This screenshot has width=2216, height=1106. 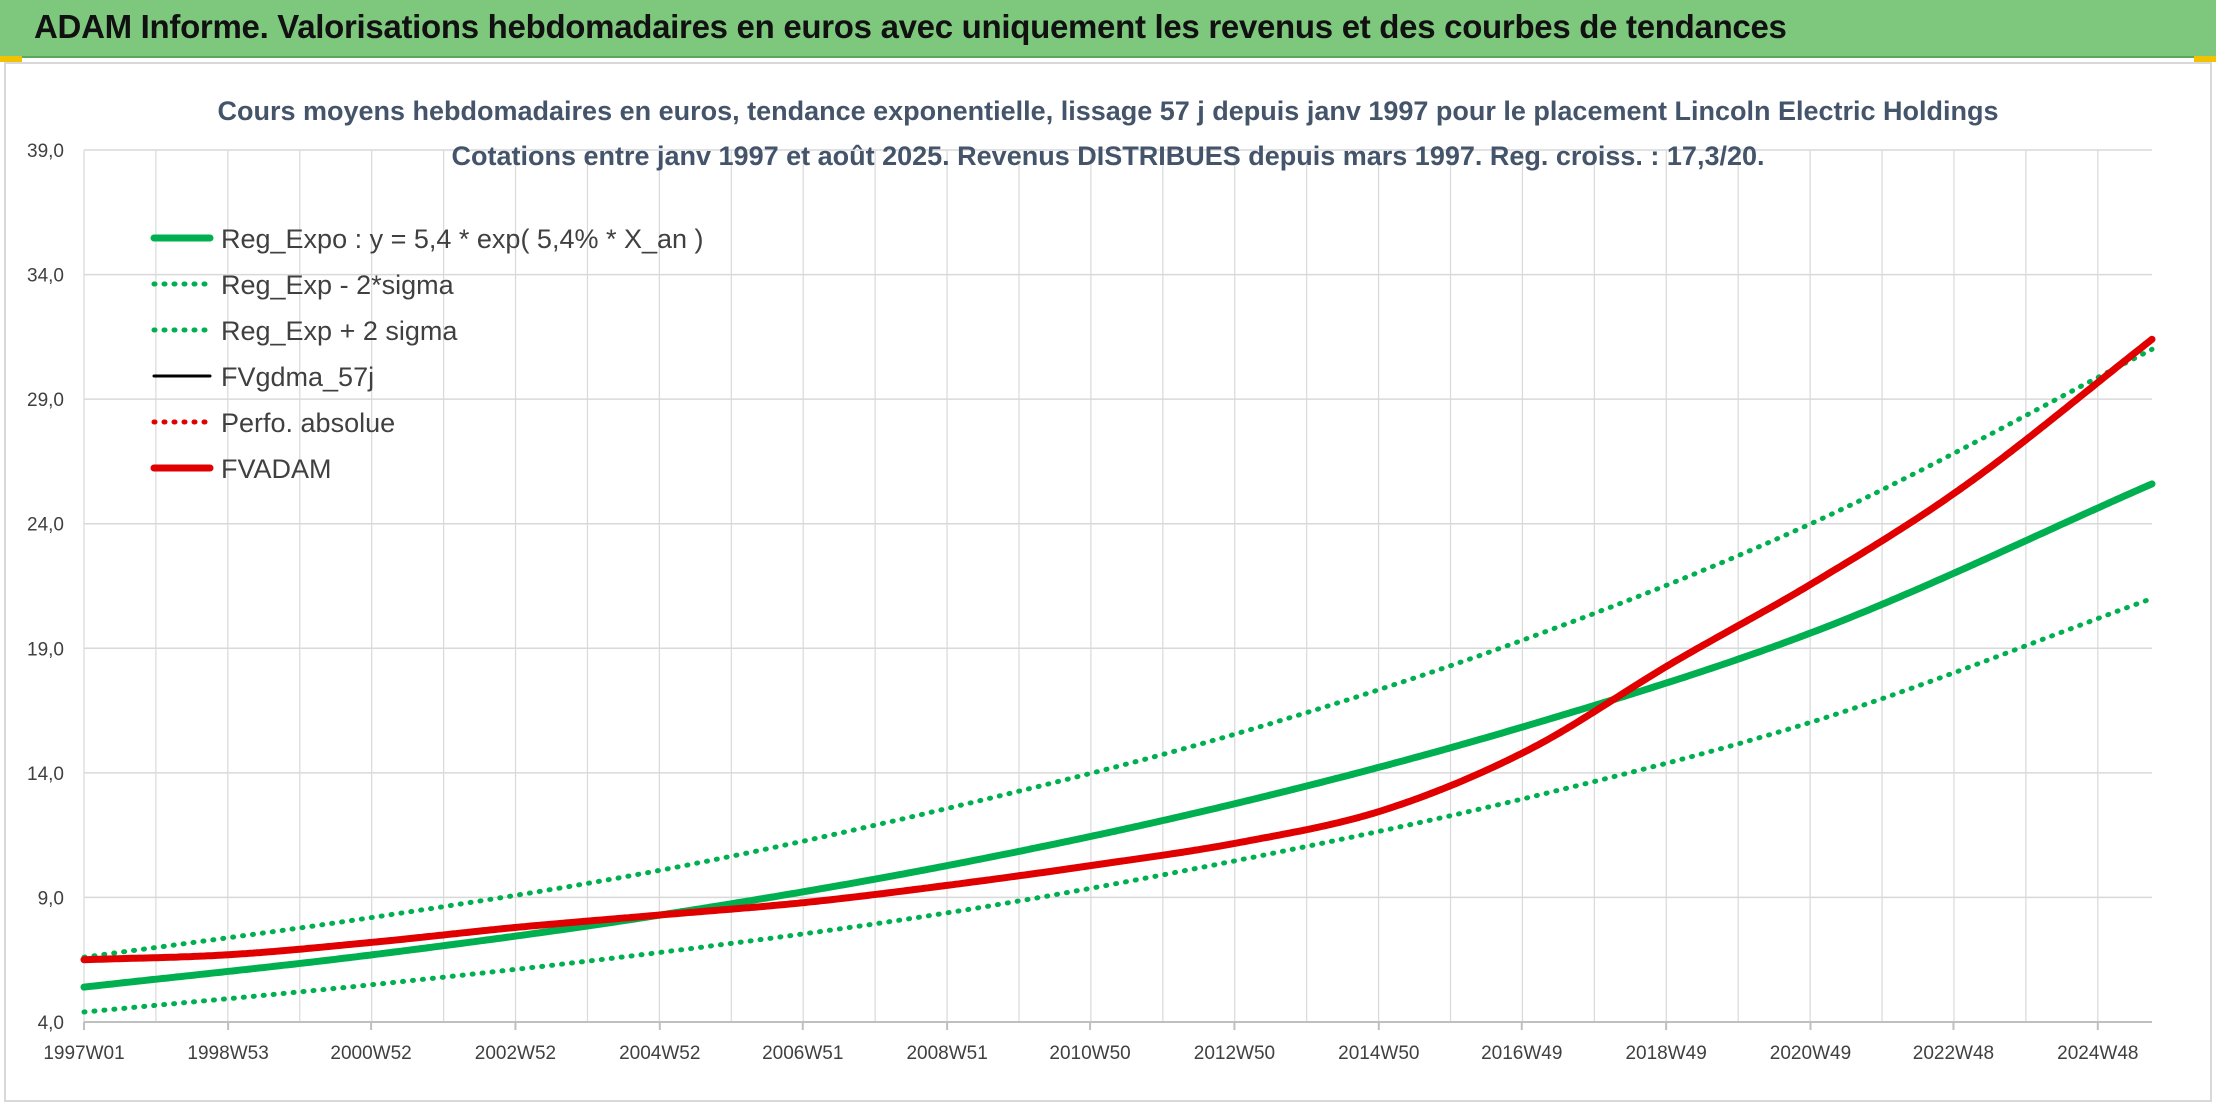 I want to click on y-tick-label: 29,0, so click(x=45, y=400).